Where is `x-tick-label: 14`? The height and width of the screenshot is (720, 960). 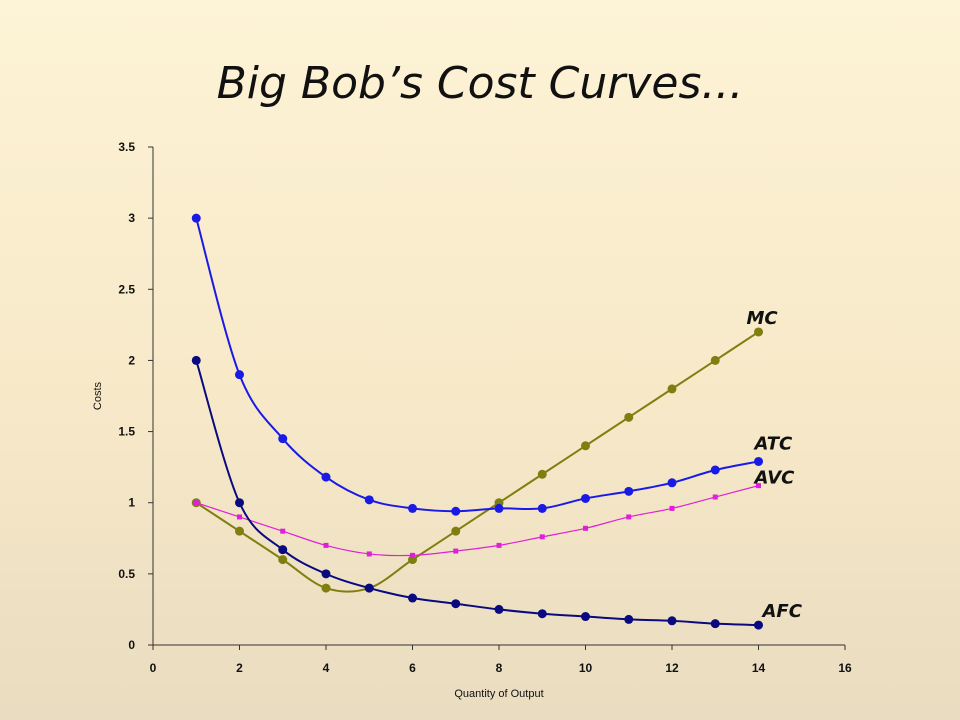 x-tick-label: 14 is located at coordinates (759, 668).